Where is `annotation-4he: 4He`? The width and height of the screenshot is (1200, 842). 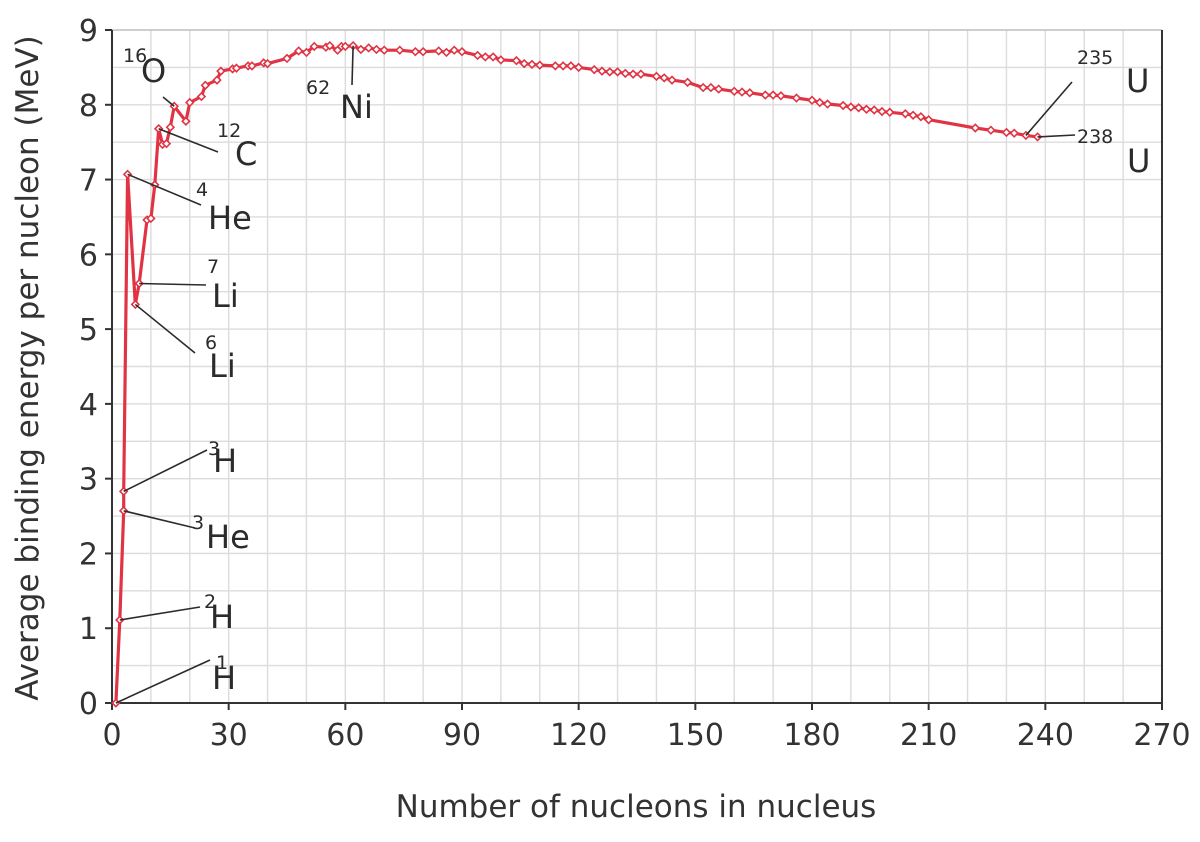 annotation-4he: 4He is located at coordinates (189, 205).